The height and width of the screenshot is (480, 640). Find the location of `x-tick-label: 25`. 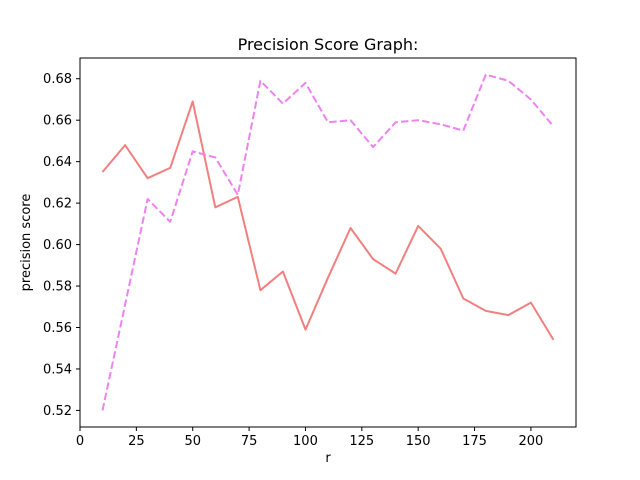

x-tick-label: 25 is located at coordinates (136, 441).